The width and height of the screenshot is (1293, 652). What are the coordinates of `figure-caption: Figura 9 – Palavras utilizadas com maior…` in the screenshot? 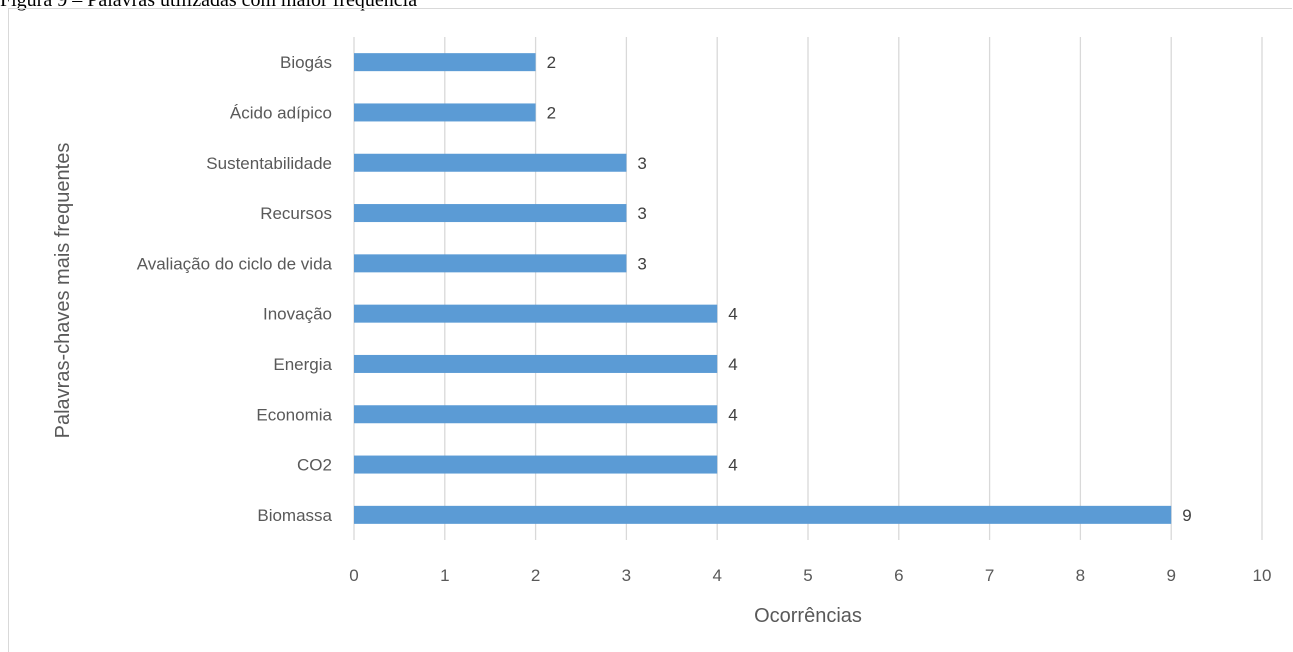 It's located at (209, 5).